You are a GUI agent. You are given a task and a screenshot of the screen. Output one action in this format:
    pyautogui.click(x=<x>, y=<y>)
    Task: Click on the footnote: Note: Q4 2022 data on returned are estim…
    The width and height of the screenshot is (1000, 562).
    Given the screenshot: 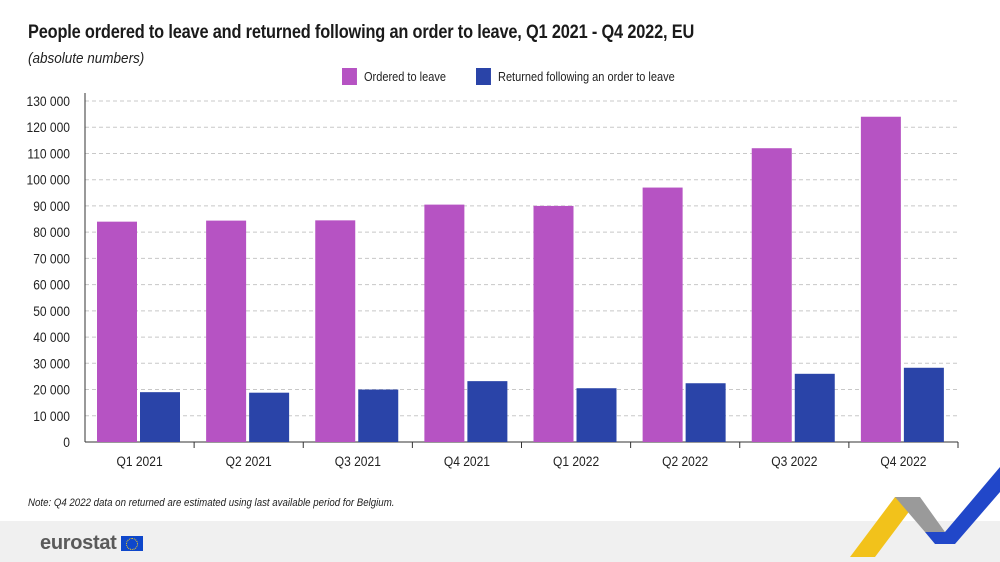 What is the action you would take?
    pyautogui.click(x=211, y=503)
    